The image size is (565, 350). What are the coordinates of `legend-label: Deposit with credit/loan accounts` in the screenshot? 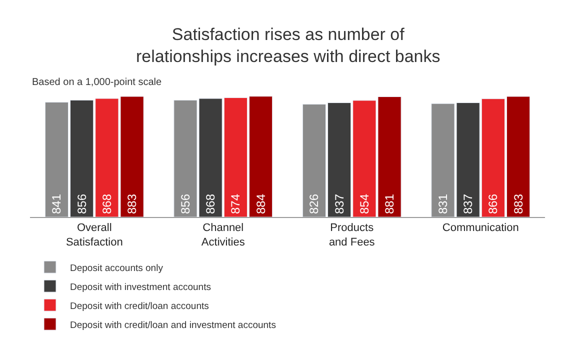 It's located at (140, 306).